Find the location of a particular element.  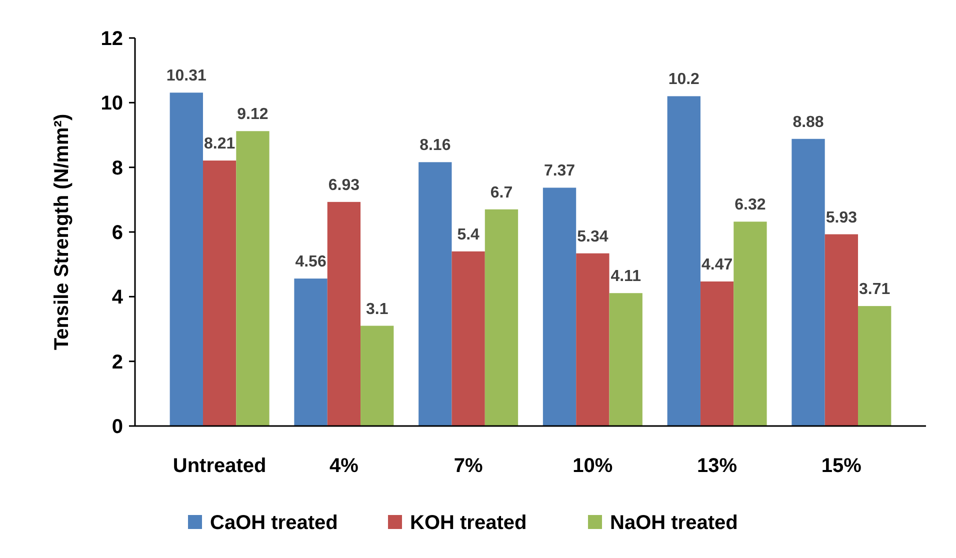

data-label: 10.2 is located at coordinates (684, 79).